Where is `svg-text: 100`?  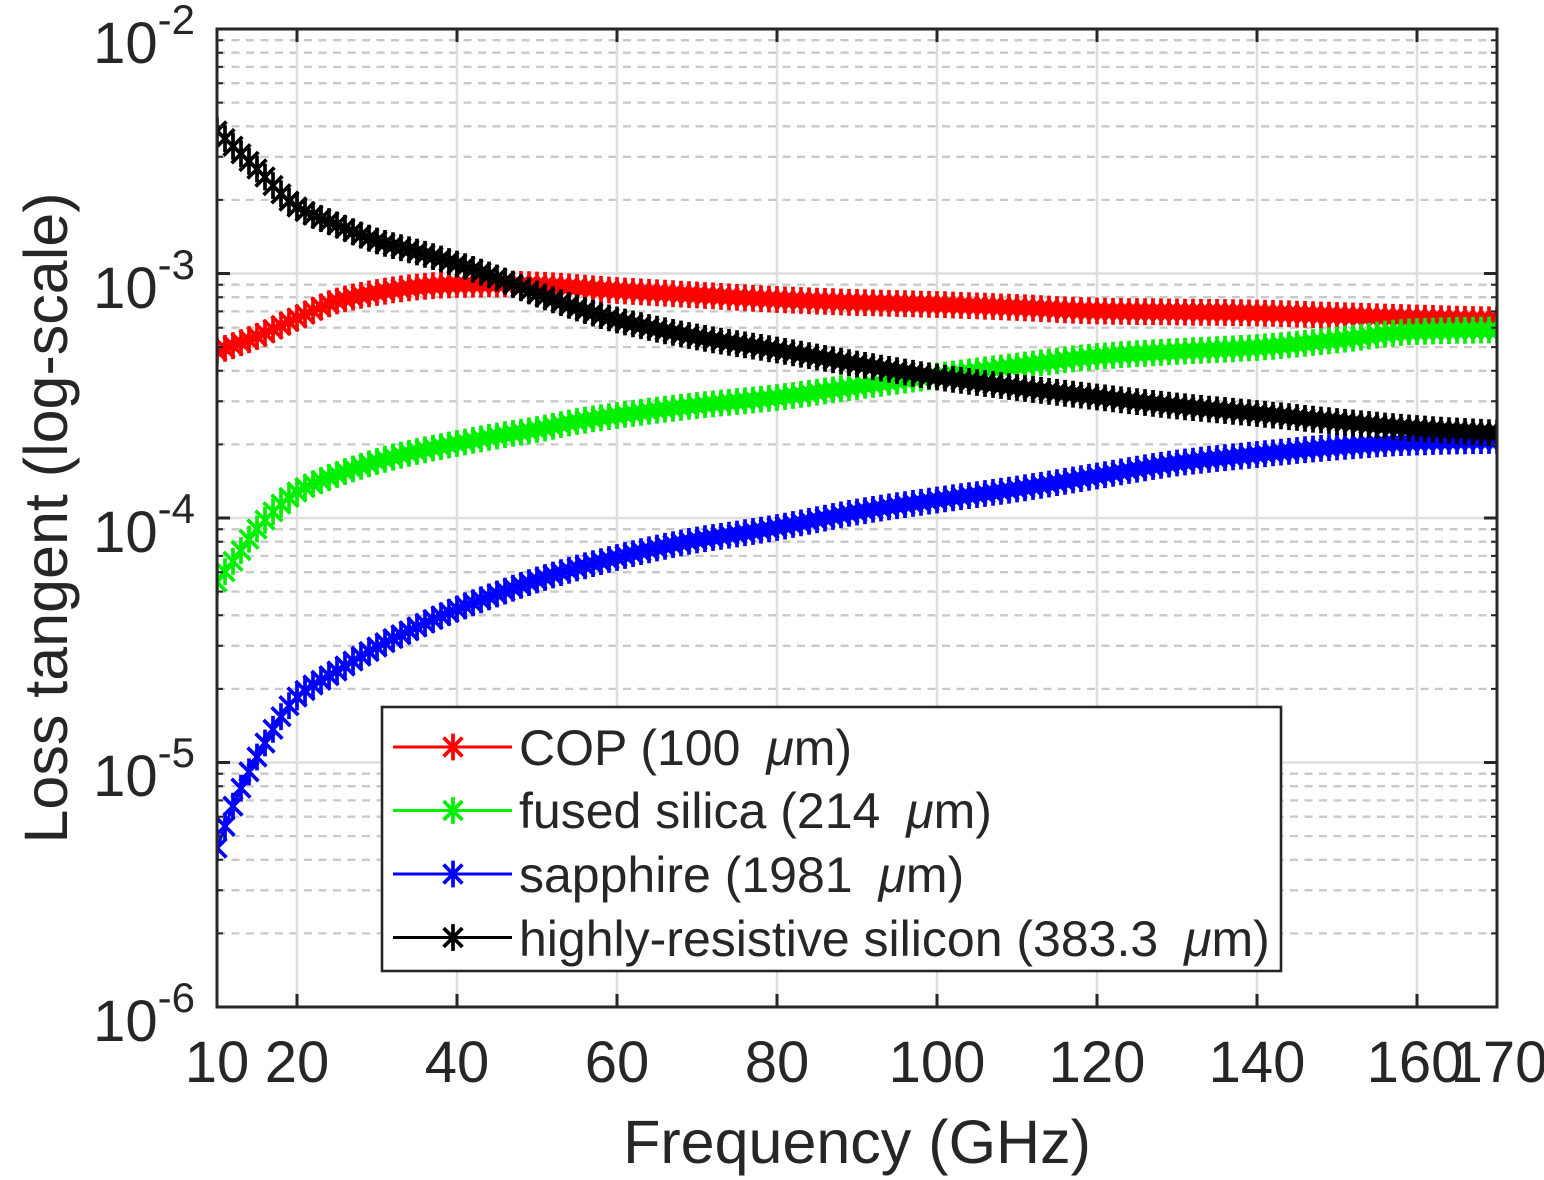 svg-text: 100 is located at coordinates (937, 1062).